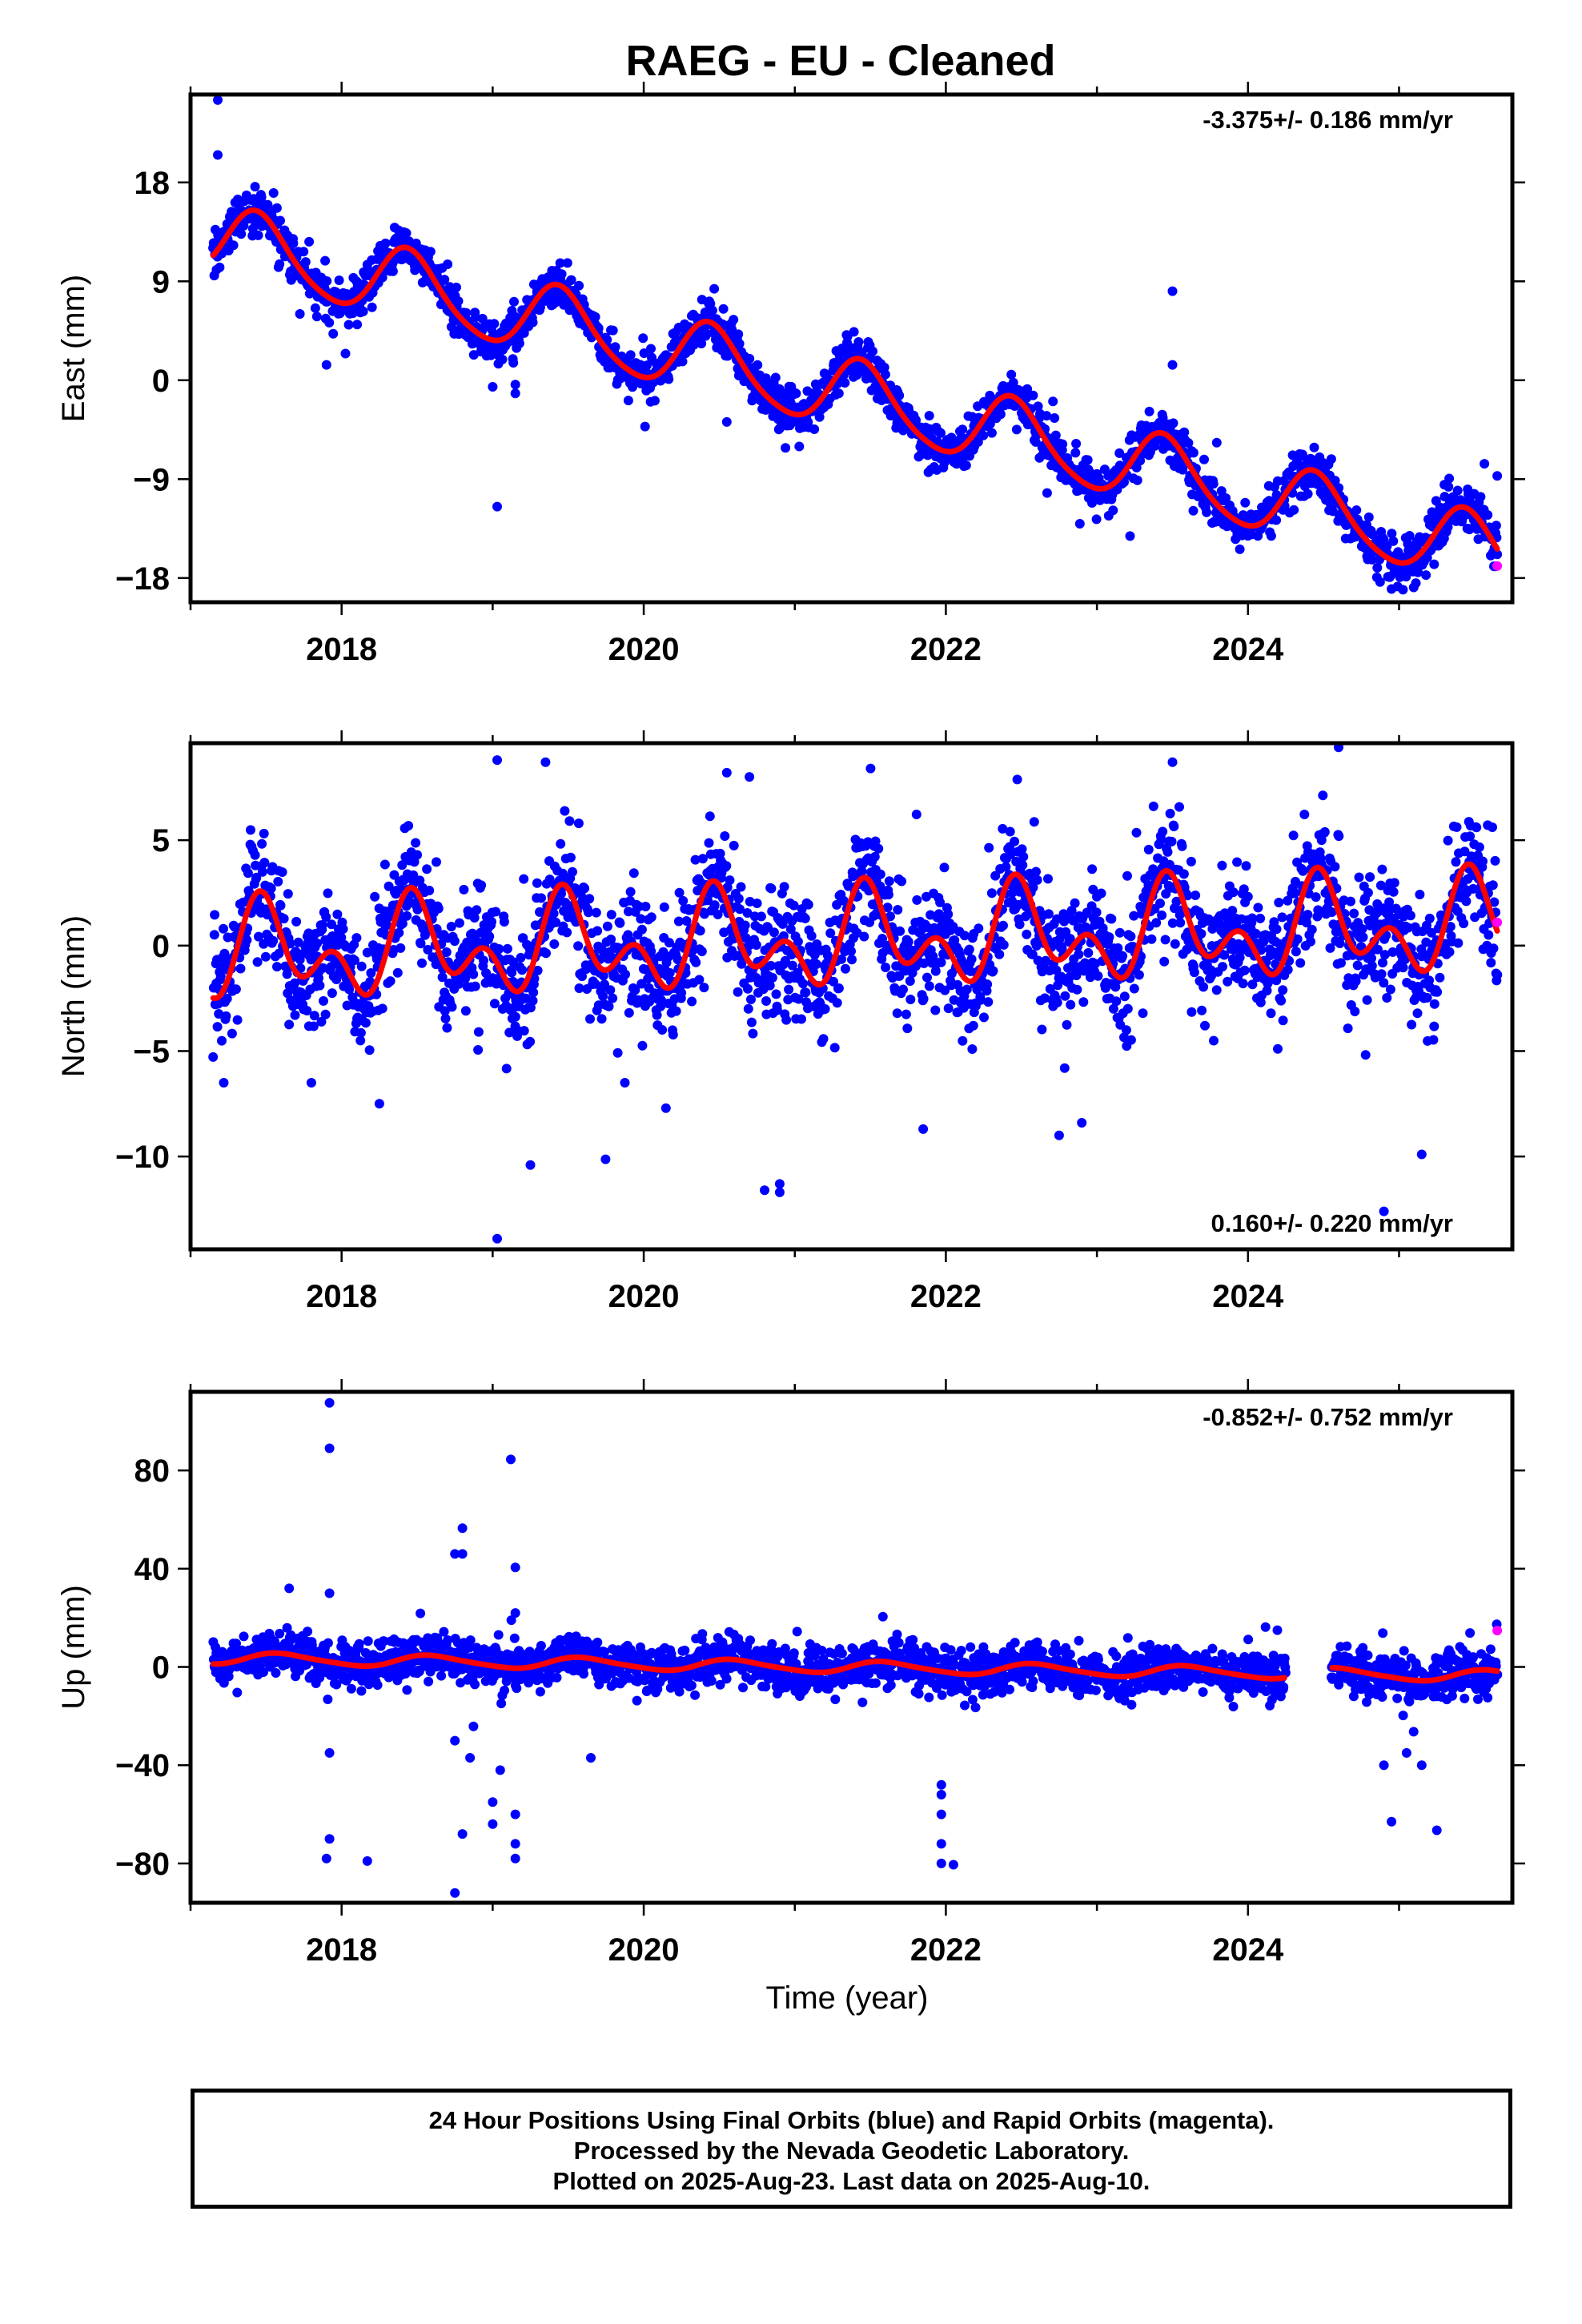  I want to click on east-y-axis-label: East (mm), so click(74, 348).